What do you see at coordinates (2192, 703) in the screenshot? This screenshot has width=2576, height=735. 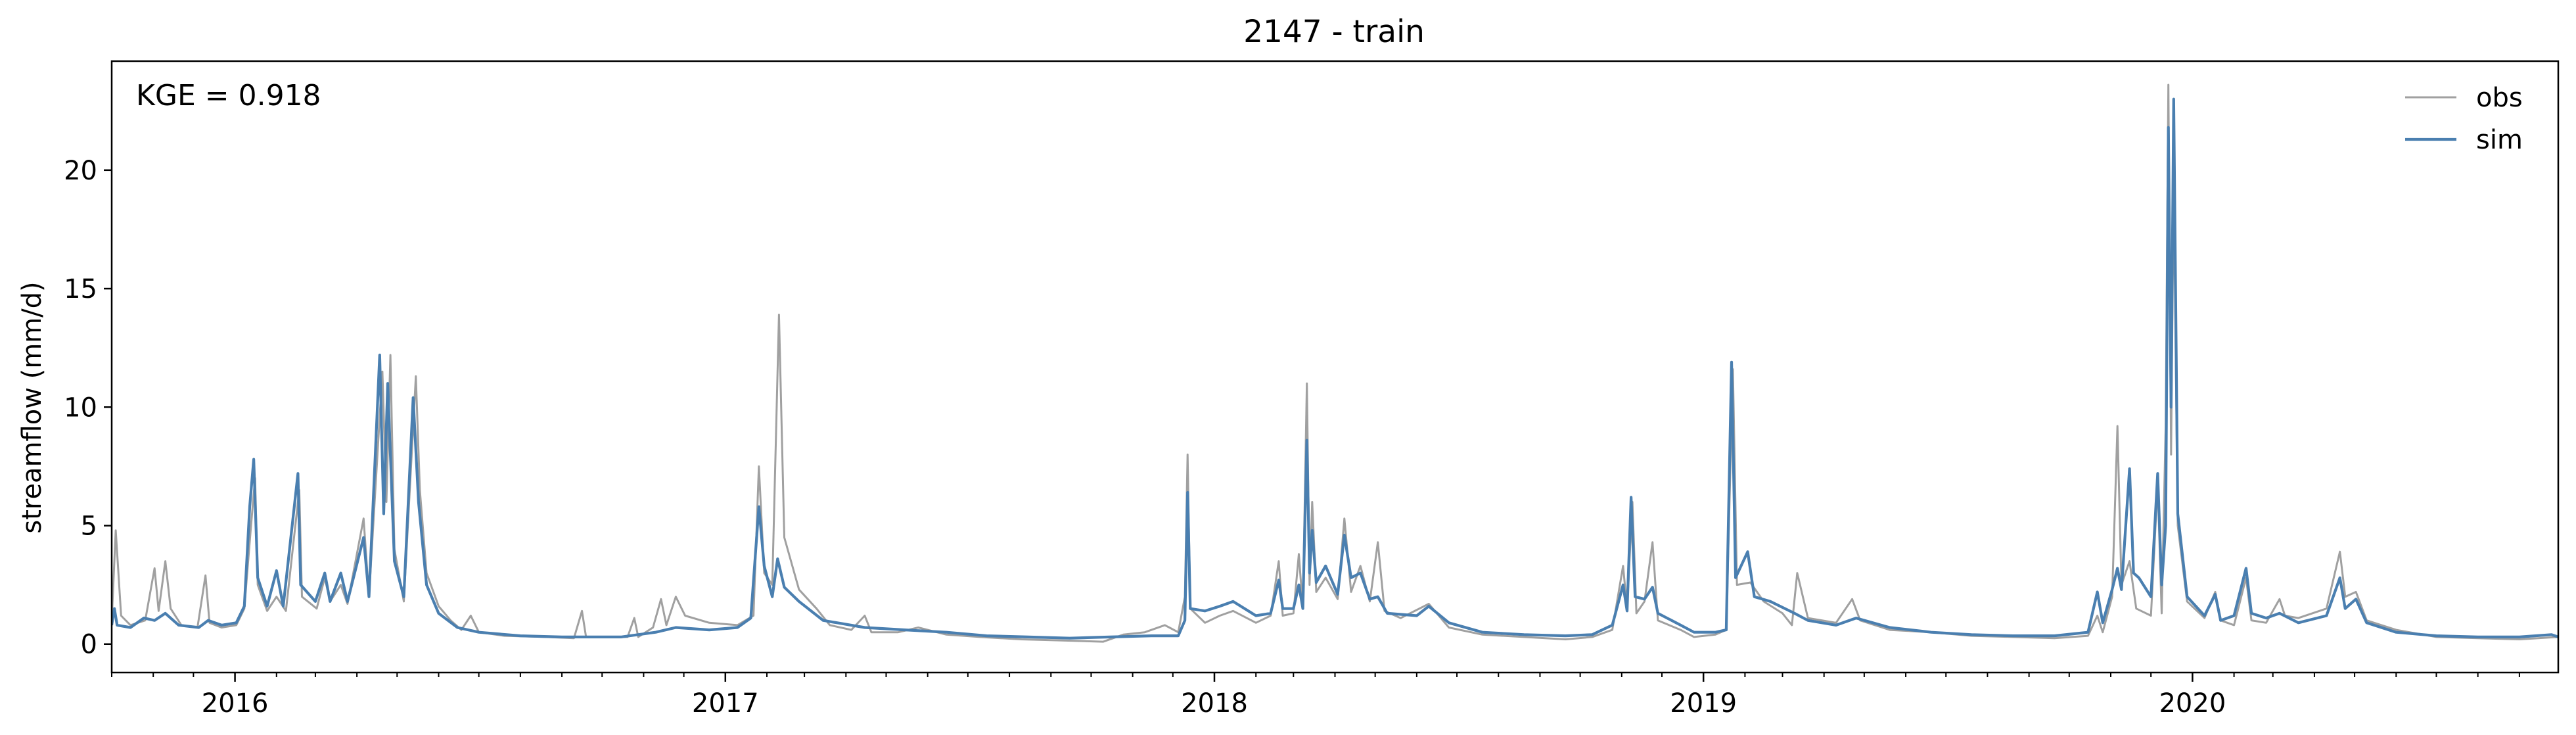 I see `x-tick-label: 2020` at bounding box center [2192, 703].